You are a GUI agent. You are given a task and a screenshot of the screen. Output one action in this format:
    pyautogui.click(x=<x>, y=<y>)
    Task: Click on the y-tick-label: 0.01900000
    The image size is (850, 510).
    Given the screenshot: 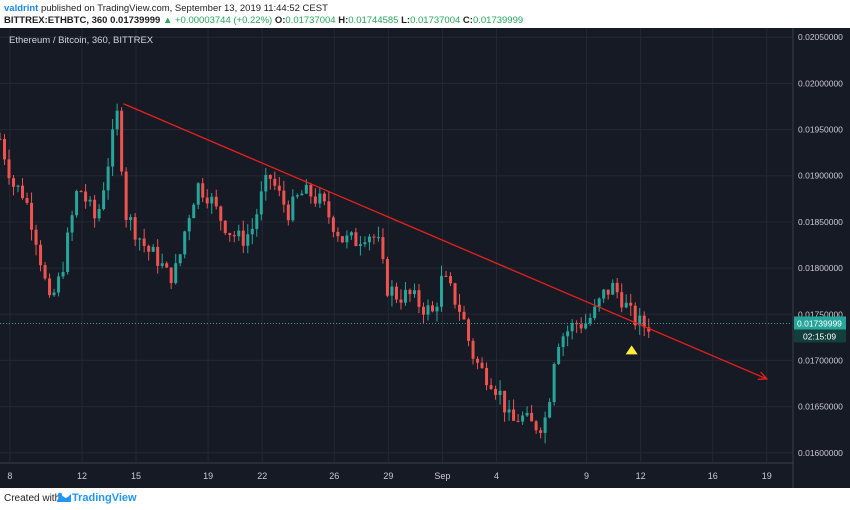 What is the action you would take?
    pyautogui.click(x=820, y=176)
    